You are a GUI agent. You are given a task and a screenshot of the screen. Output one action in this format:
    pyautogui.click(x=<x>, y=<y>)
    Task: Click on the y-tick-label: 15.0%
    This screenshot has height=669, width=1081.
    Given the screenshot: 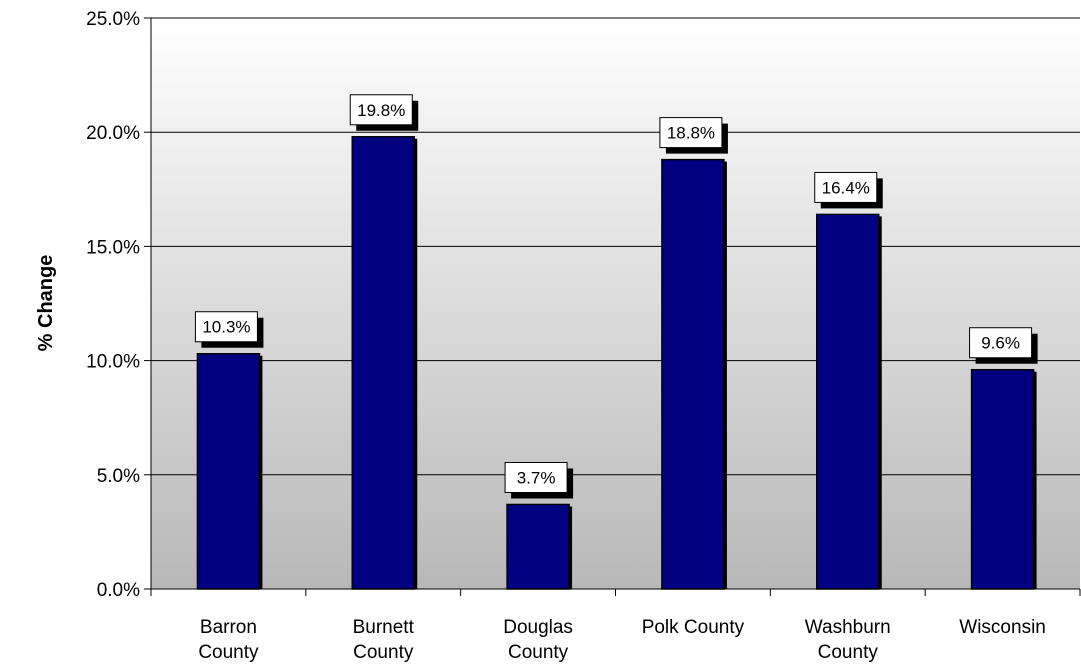 What is the action you would take?
    pyautogui.click(x=113, y=247)
    